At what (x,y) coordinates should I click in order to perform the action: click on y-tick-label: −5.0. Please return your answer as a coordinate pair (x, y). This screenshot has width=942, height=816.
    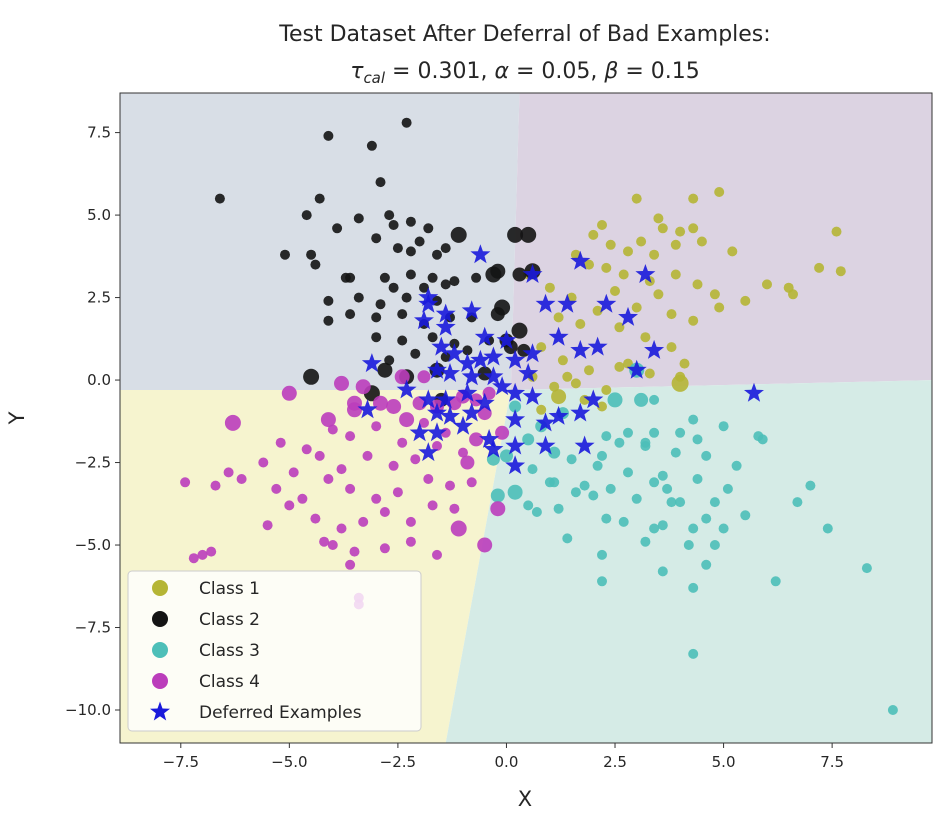
    Looking at the image, I should click on (93, 545).